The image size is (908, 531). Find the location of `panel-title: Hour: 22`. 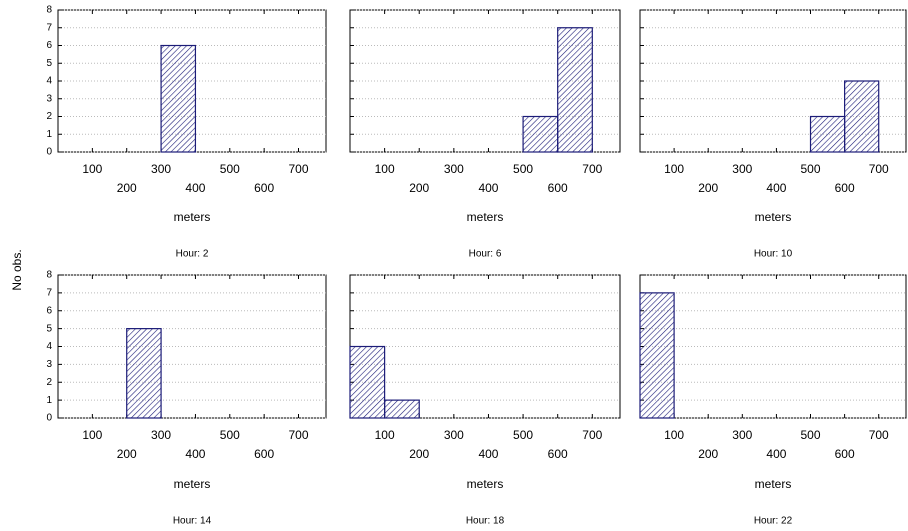

panel-title: Hour: 22 is located at coordinates (773, 521).